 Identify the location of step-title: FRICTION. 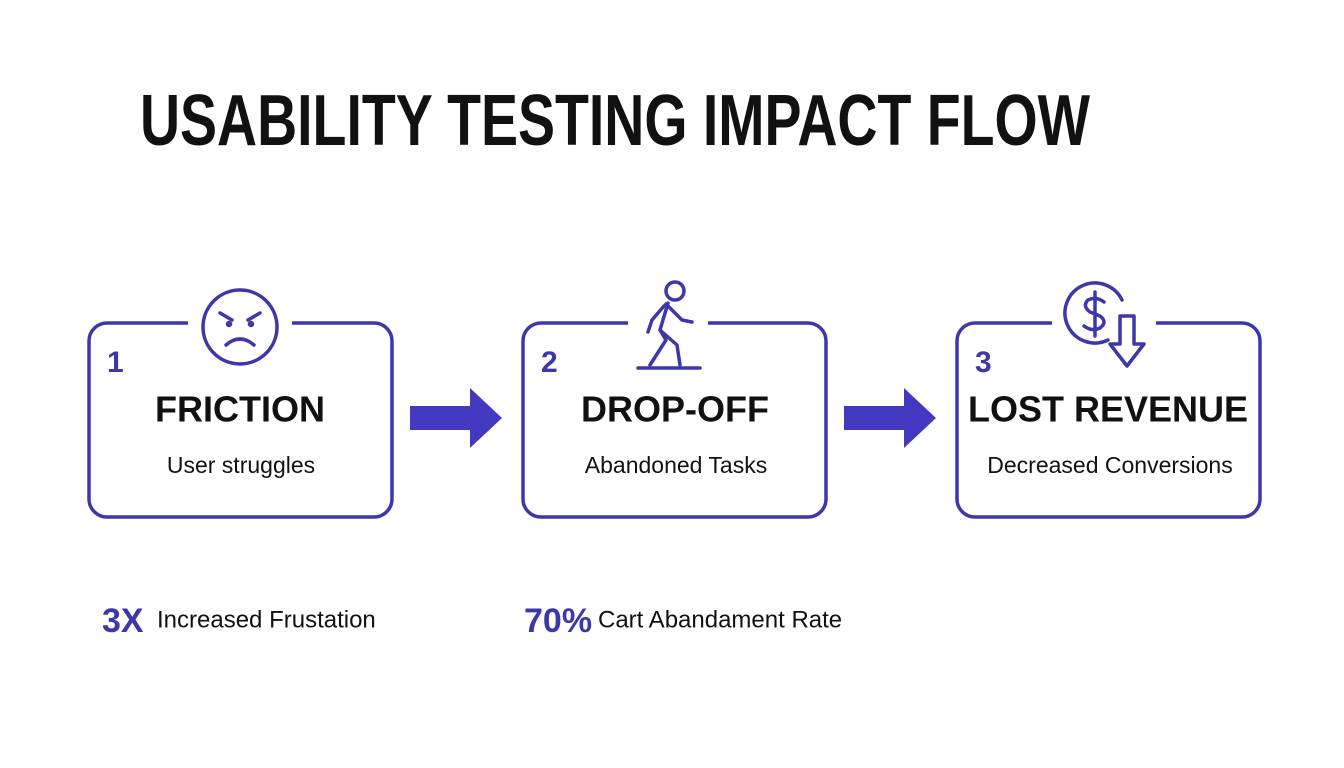
(240, 409).